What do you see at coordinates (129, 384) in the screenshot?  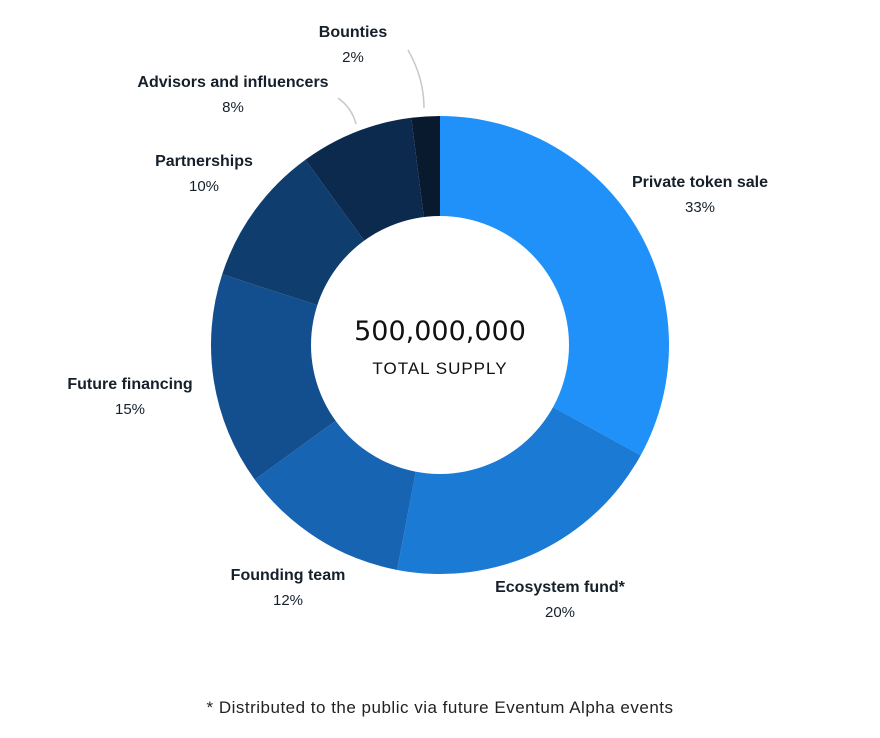 I see `slice-label: Future financing` at bounding box center [129, 384].